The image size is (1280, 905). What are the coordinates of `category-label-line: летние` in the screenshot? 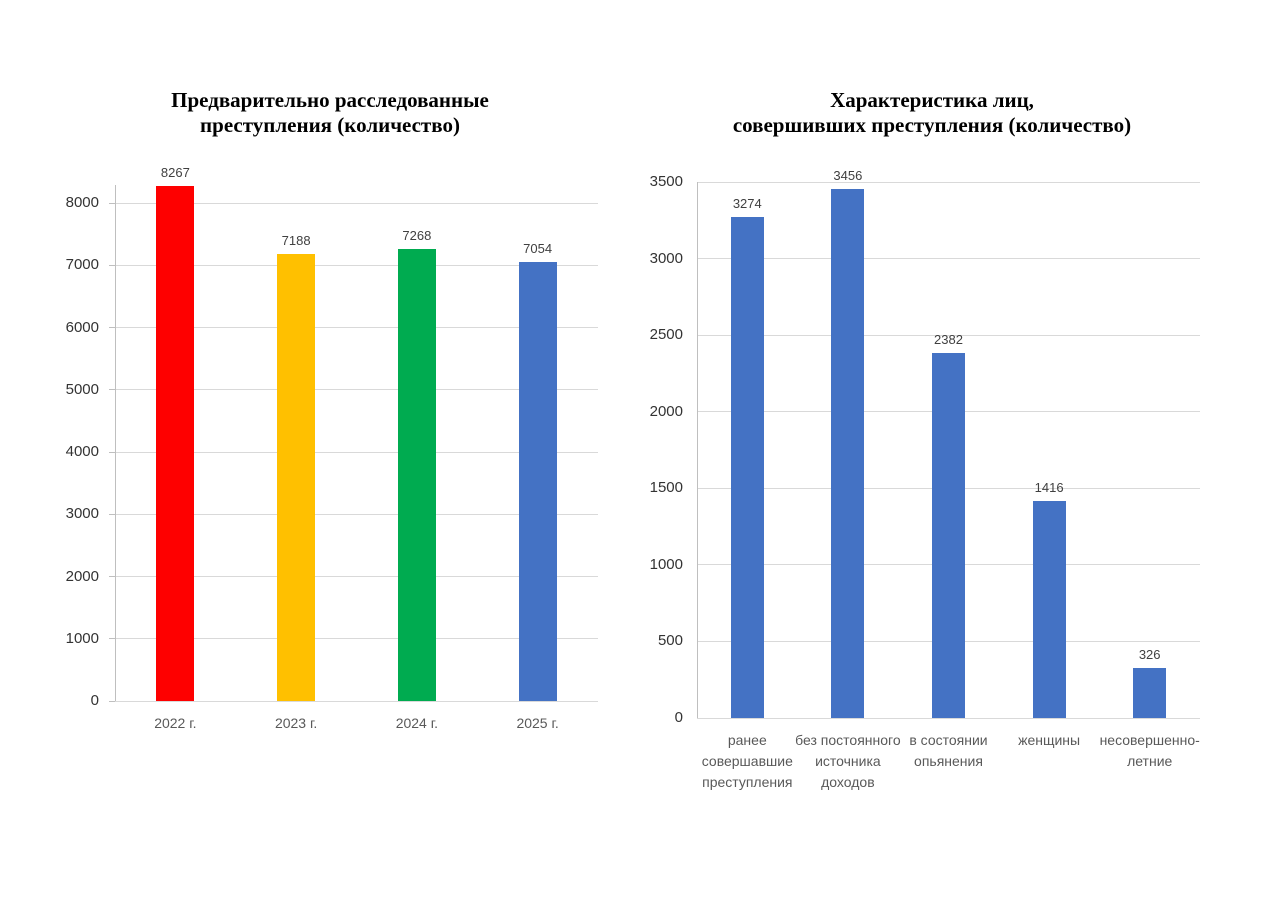 It's located at (1150, 761).